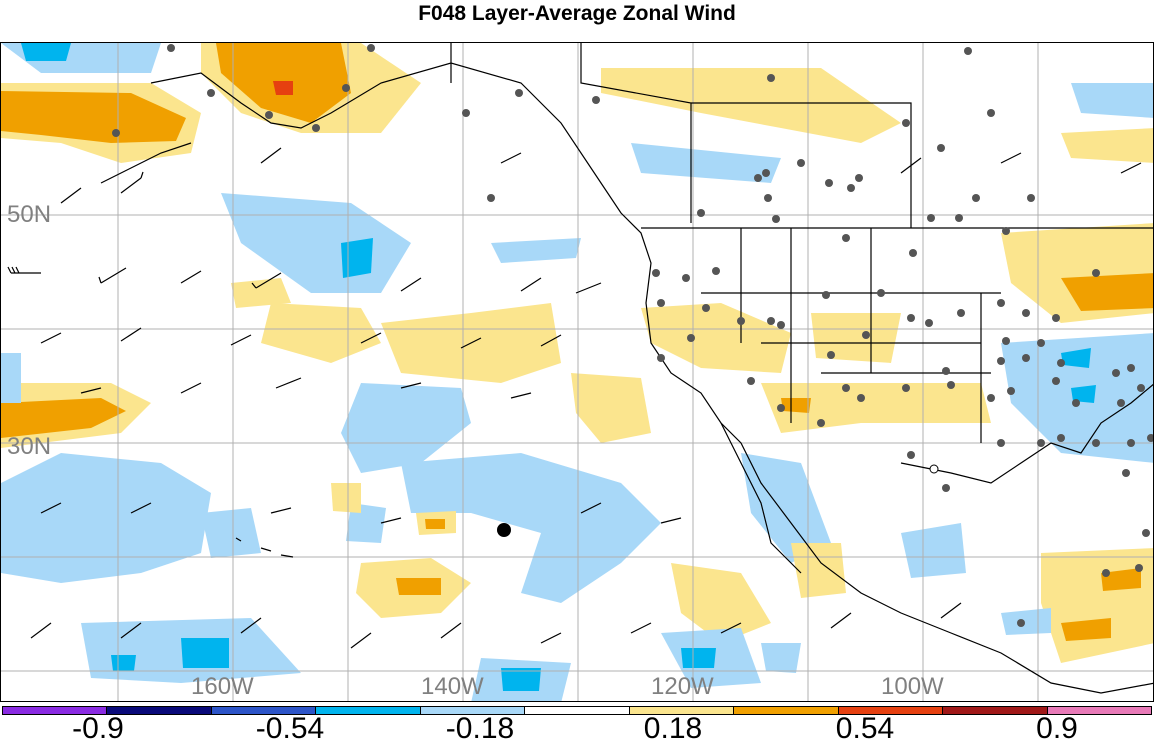  What do you see at coordinates (98, 728) in the screenshot?
I see `colorbar-label-neg-0-9: -0.9` at bounding box center [98, 728].